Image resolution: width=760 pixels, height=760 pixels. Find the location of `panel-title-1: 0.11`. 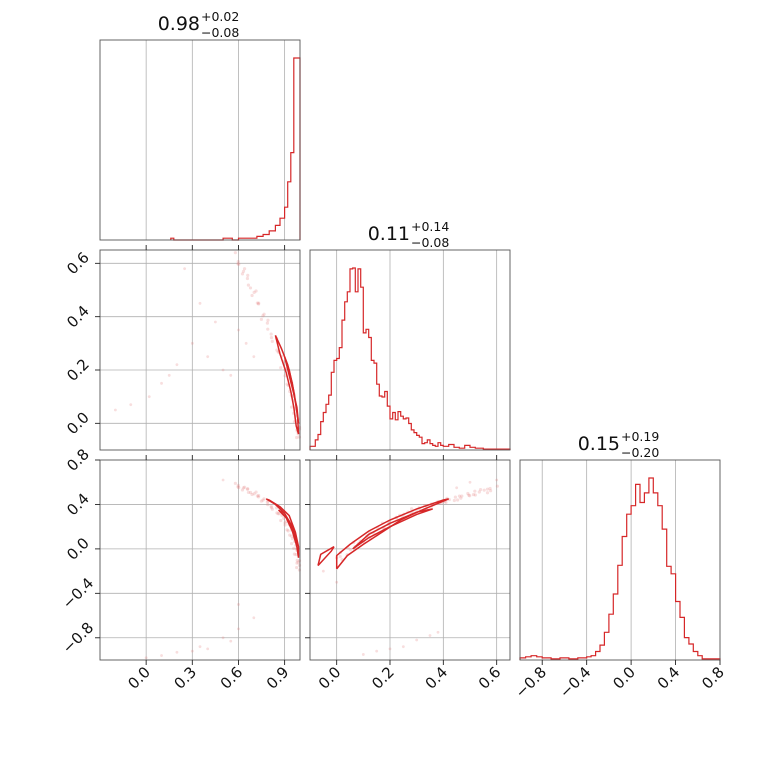

panel-title-1: 0.11 is located at coordinates (389, 234).